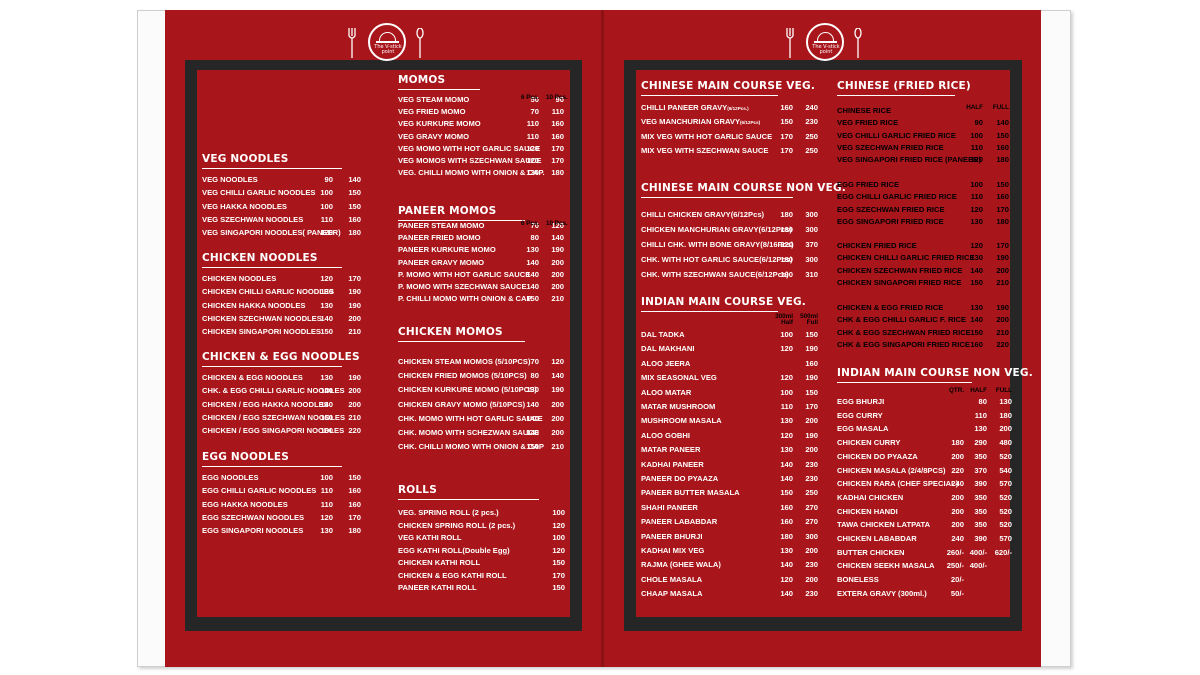 The height and width of the screenshot is (675, 1200). I want to click on item-price: 130, so click(786, 421).